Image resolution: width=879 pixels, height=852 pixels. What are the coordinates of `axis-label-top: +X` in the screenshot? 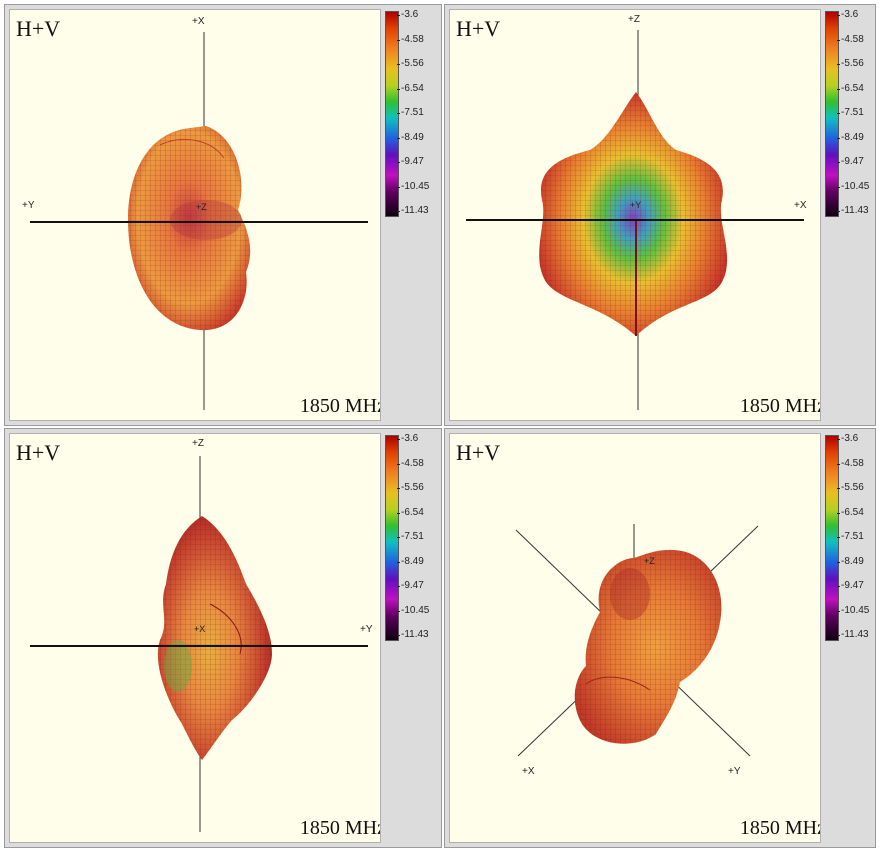 It's located at (198, 21).